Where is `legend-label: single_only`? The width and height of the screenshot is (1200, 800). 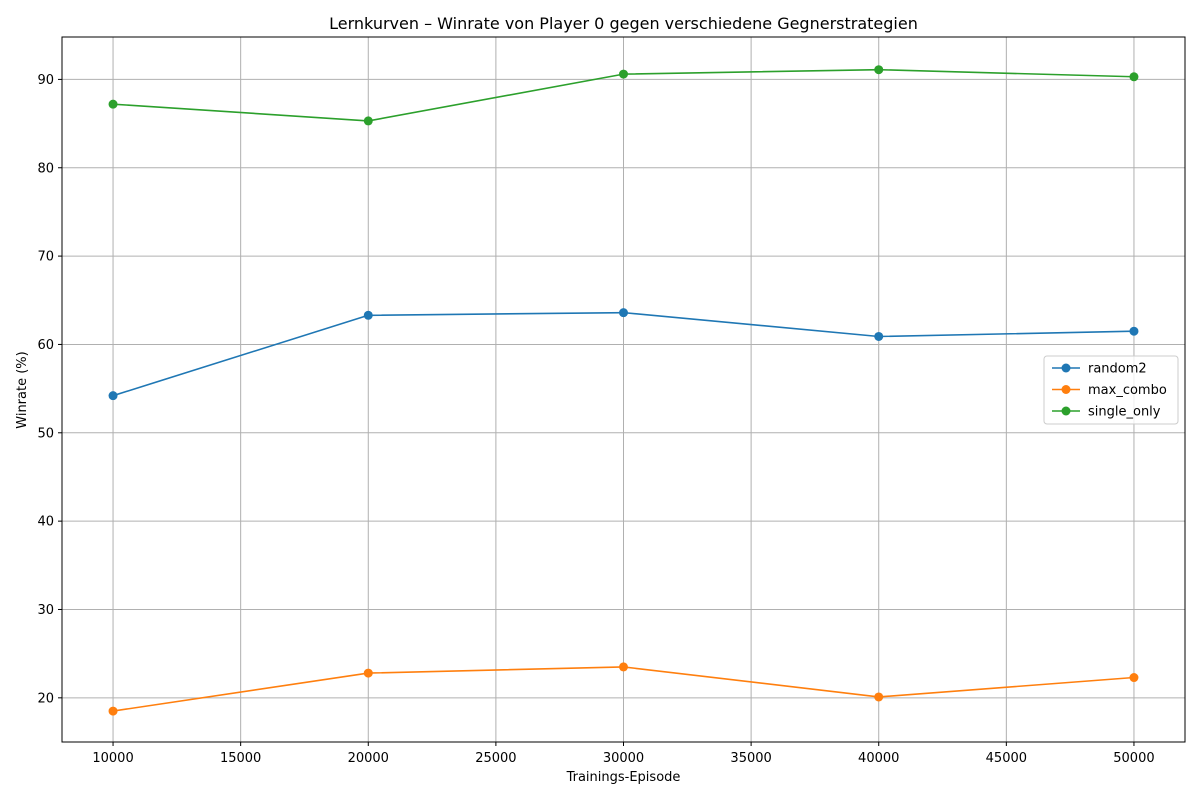 legend-label: single_only is located at coordinates (1124, 412).